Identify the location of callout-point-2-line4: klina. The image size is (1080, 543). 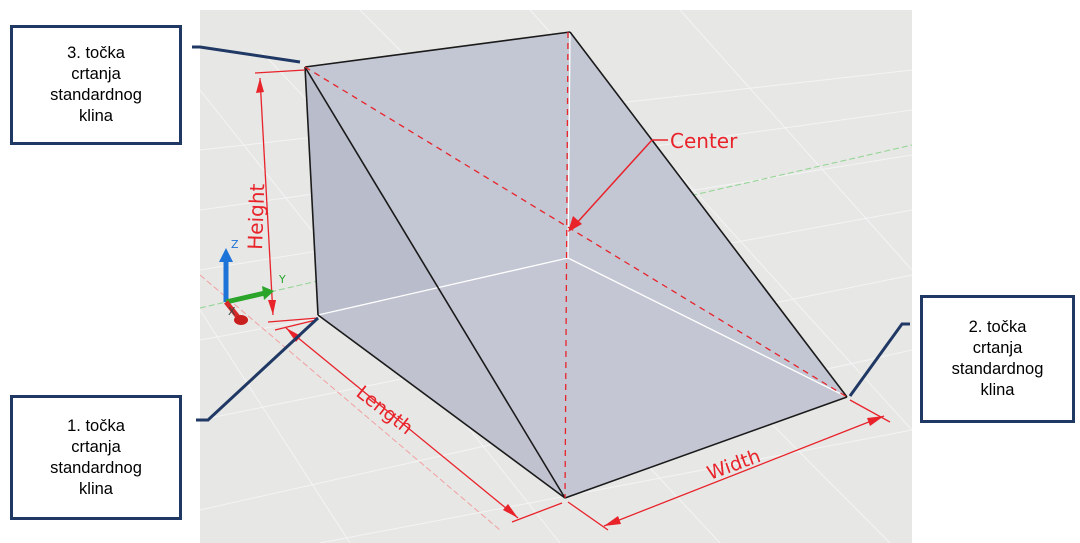
(997, 390).